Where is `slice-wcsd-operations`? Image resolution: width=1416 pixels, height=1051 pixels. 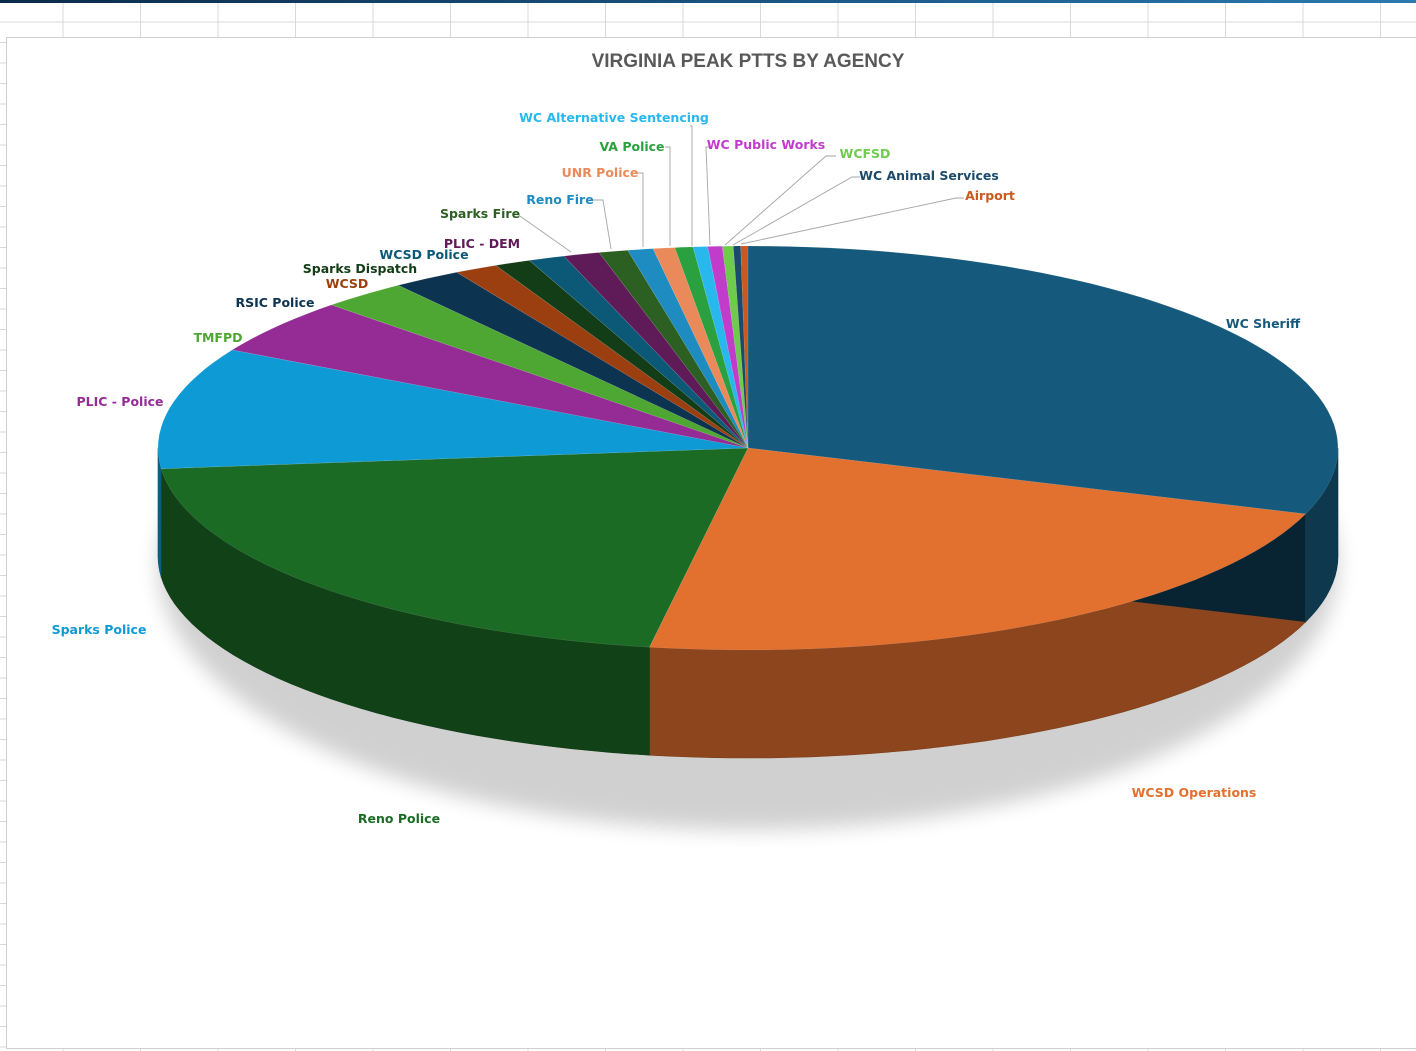 slice-wcsd-operations is located at coordinates (977, 549).